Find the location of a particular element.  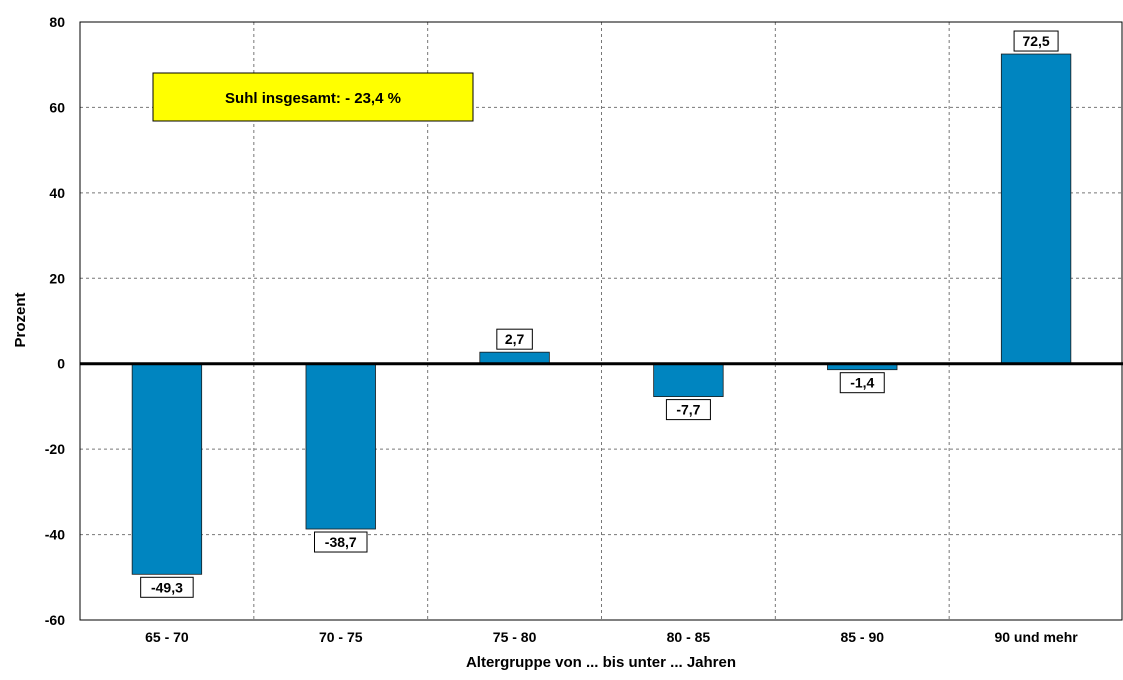

data-label: -49,3 is located at coordinates (167, 587).